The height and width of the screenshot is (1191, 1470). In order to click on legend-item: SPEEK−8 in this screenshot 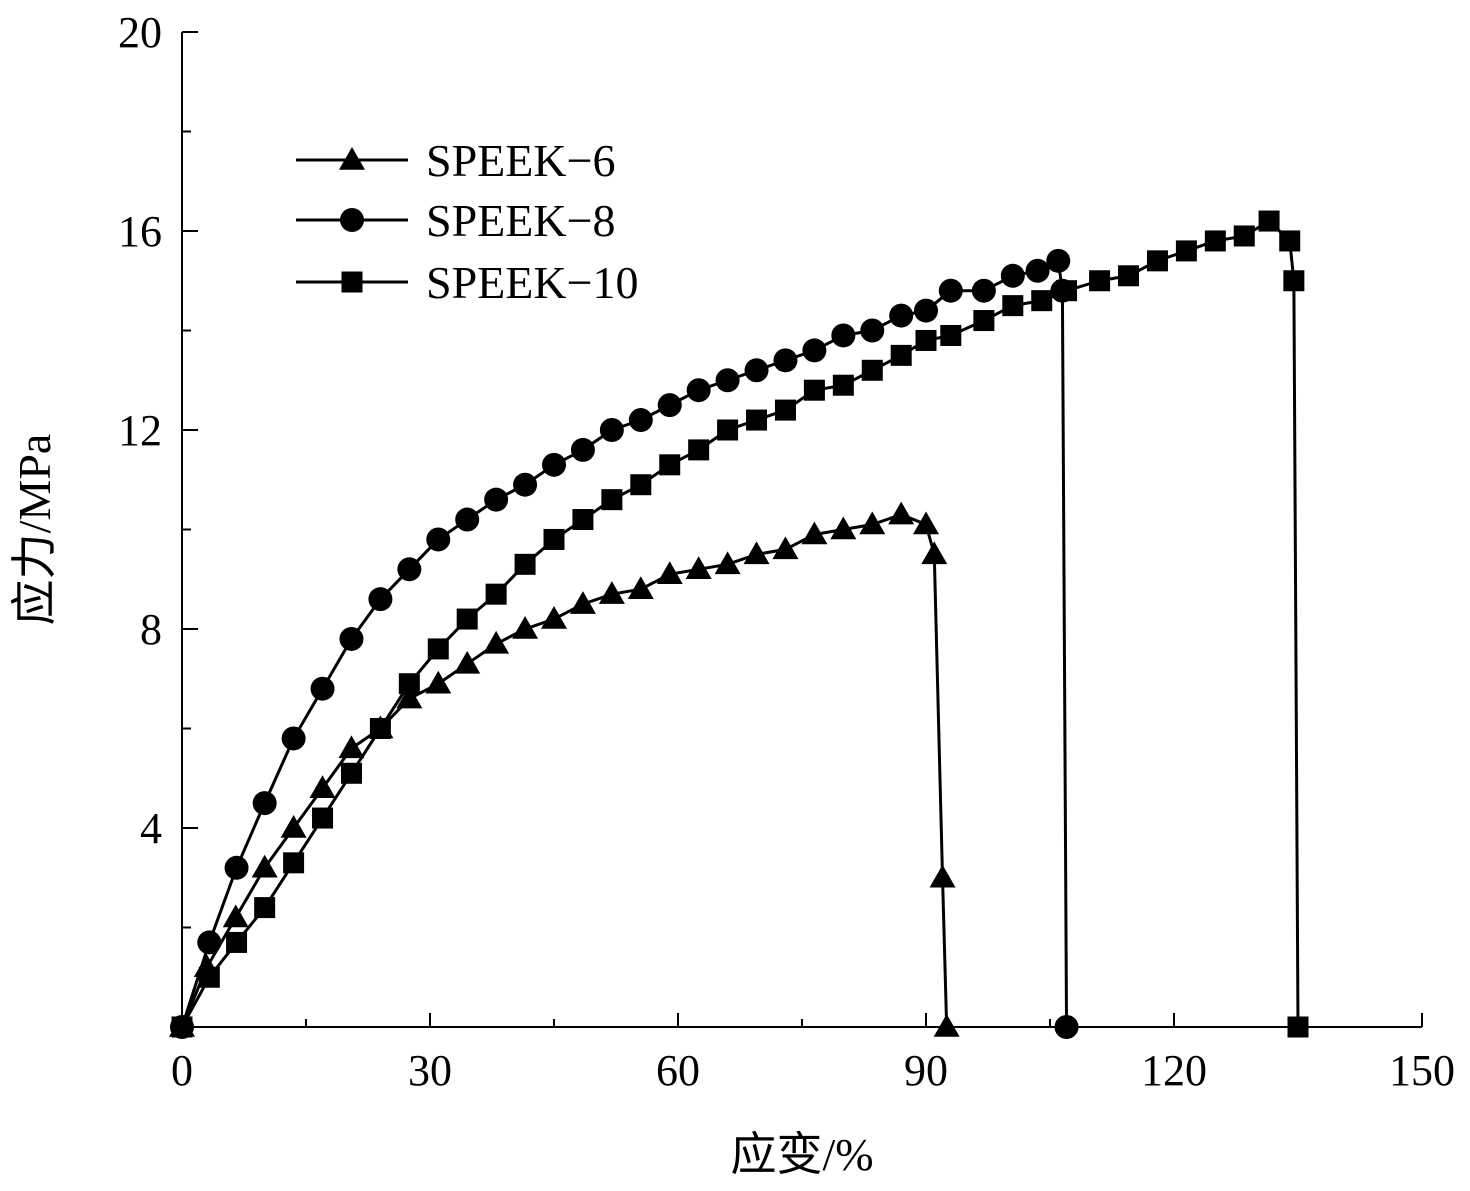, I will do `click(456, 220)`.